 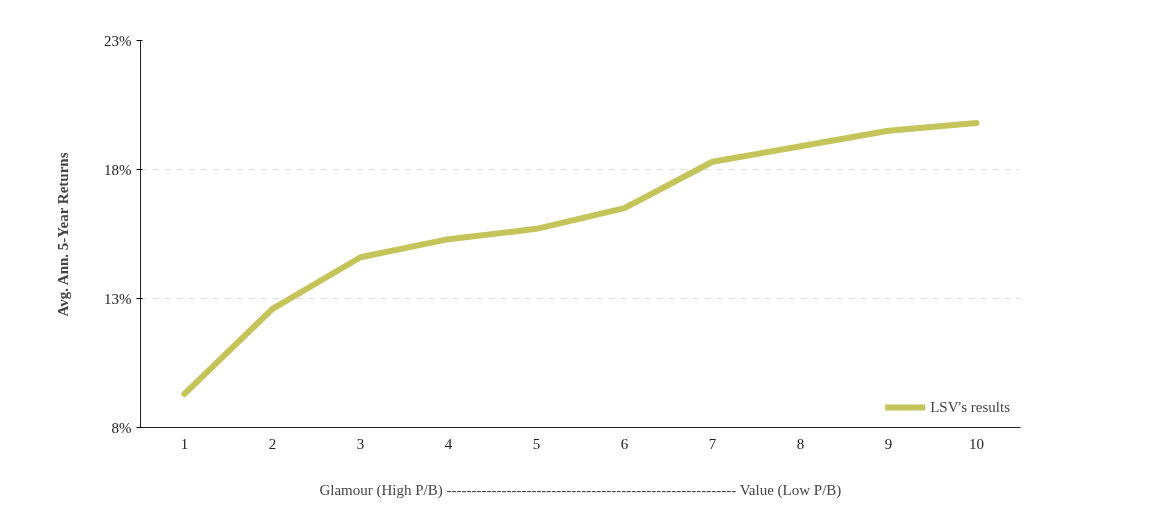 What do you see at coordinates (118, 298) in the screenshot?
I see `y-tick-label: 13%` at bounding box center [118, 298].